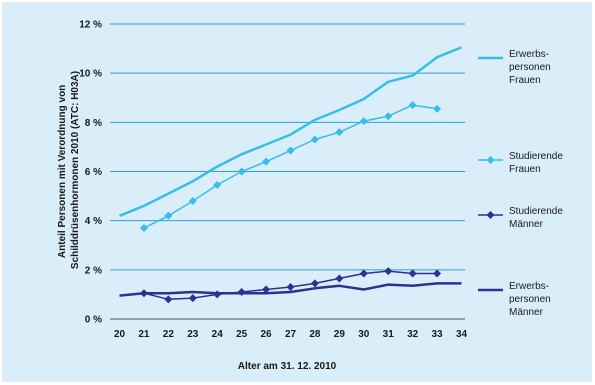 The image size is (595, 385). I want to click on series-line, so click(290, 289).